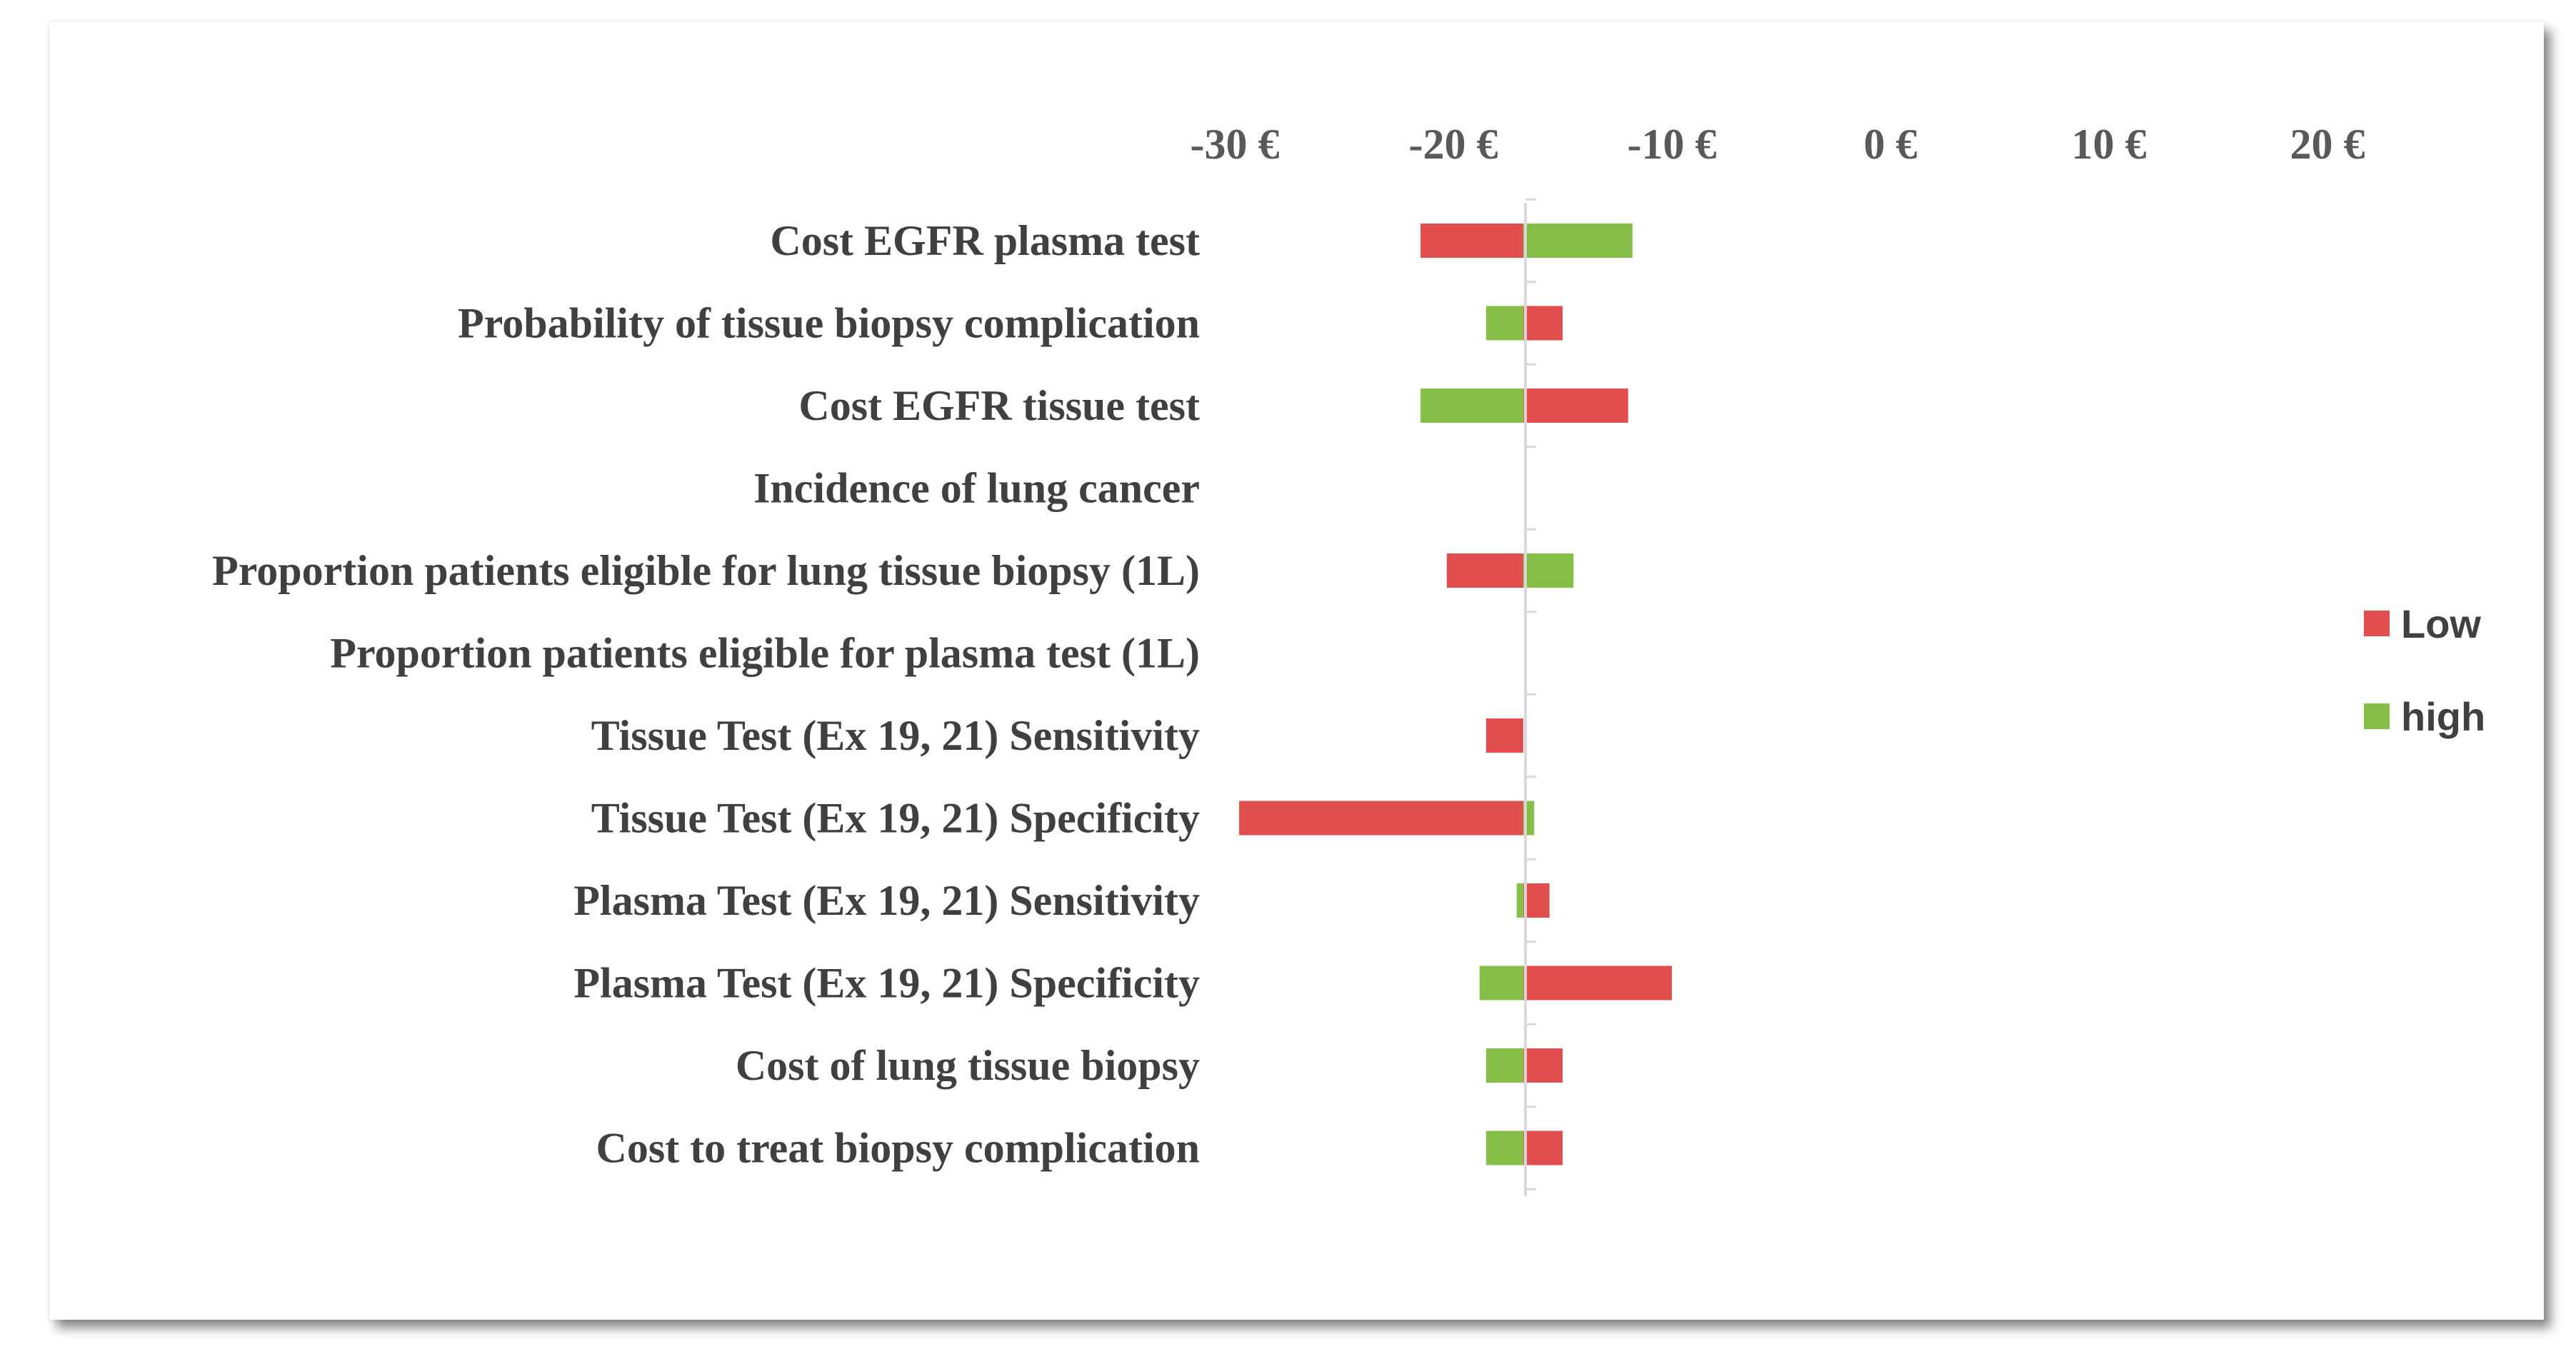  Describe the element at coordinates (1529, 697) in the screenshot. I see `base-axis` at that location.